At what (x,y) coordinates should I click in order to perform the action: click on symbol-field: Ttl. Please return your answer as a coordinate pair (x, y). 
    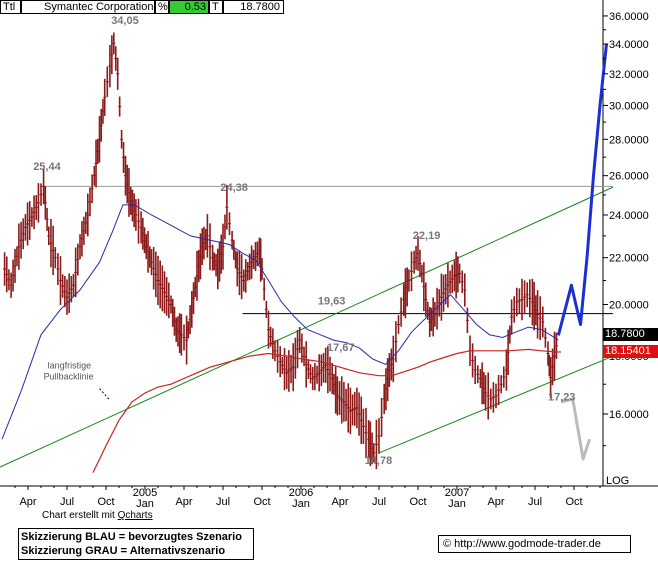
    Looking at the image, I should click on (10, 7).